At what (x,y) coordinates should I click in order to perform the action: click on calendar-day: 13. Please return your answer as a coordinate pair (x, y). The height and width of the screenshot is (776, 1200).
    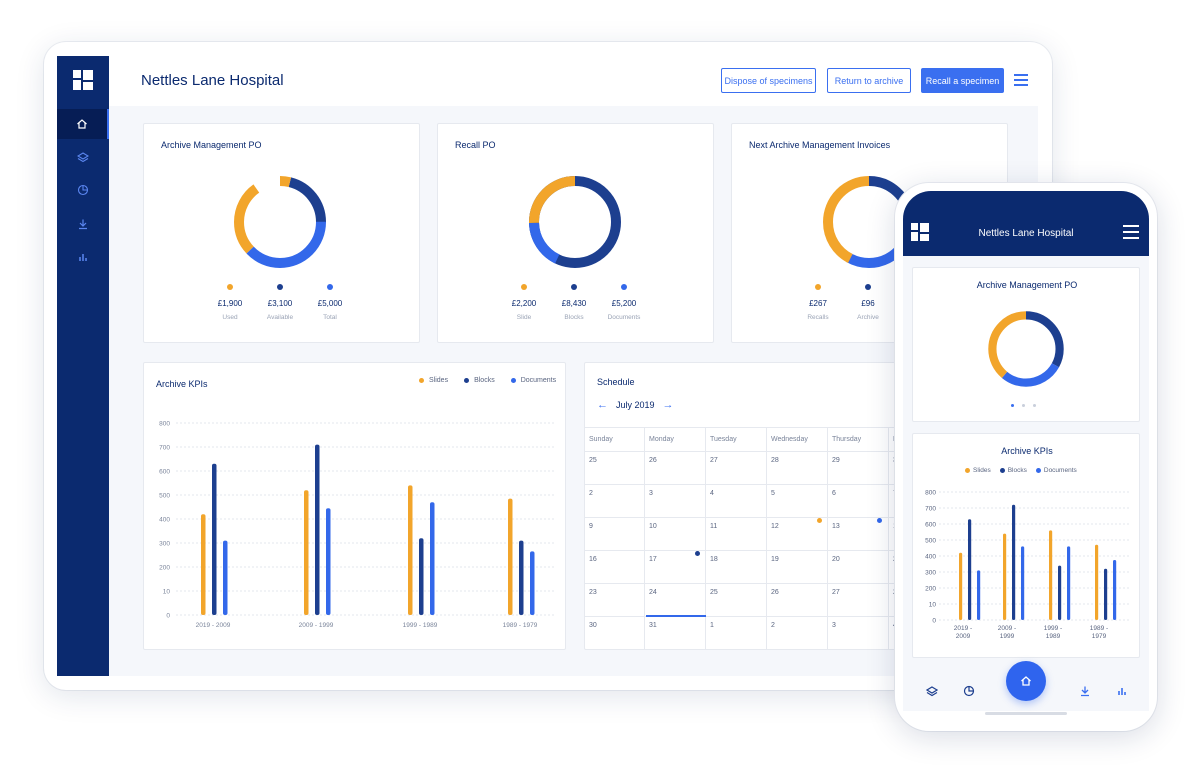
    Looking at the image, I should click on (858, 534).